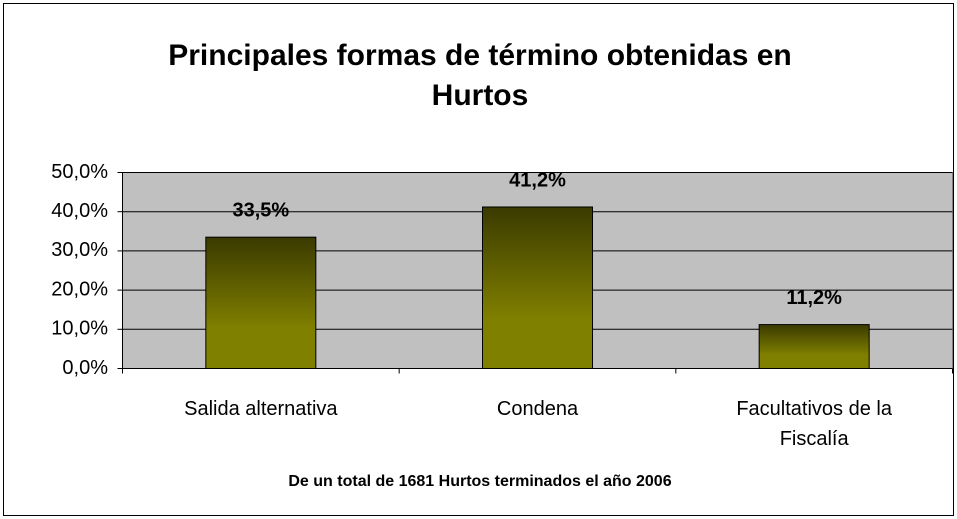 The width and height of the screenshot is (957, 519). Describe the element at coordinates (261, 409) in the screenshot. I see `x-tick-label: Salida alternativa` at that location.